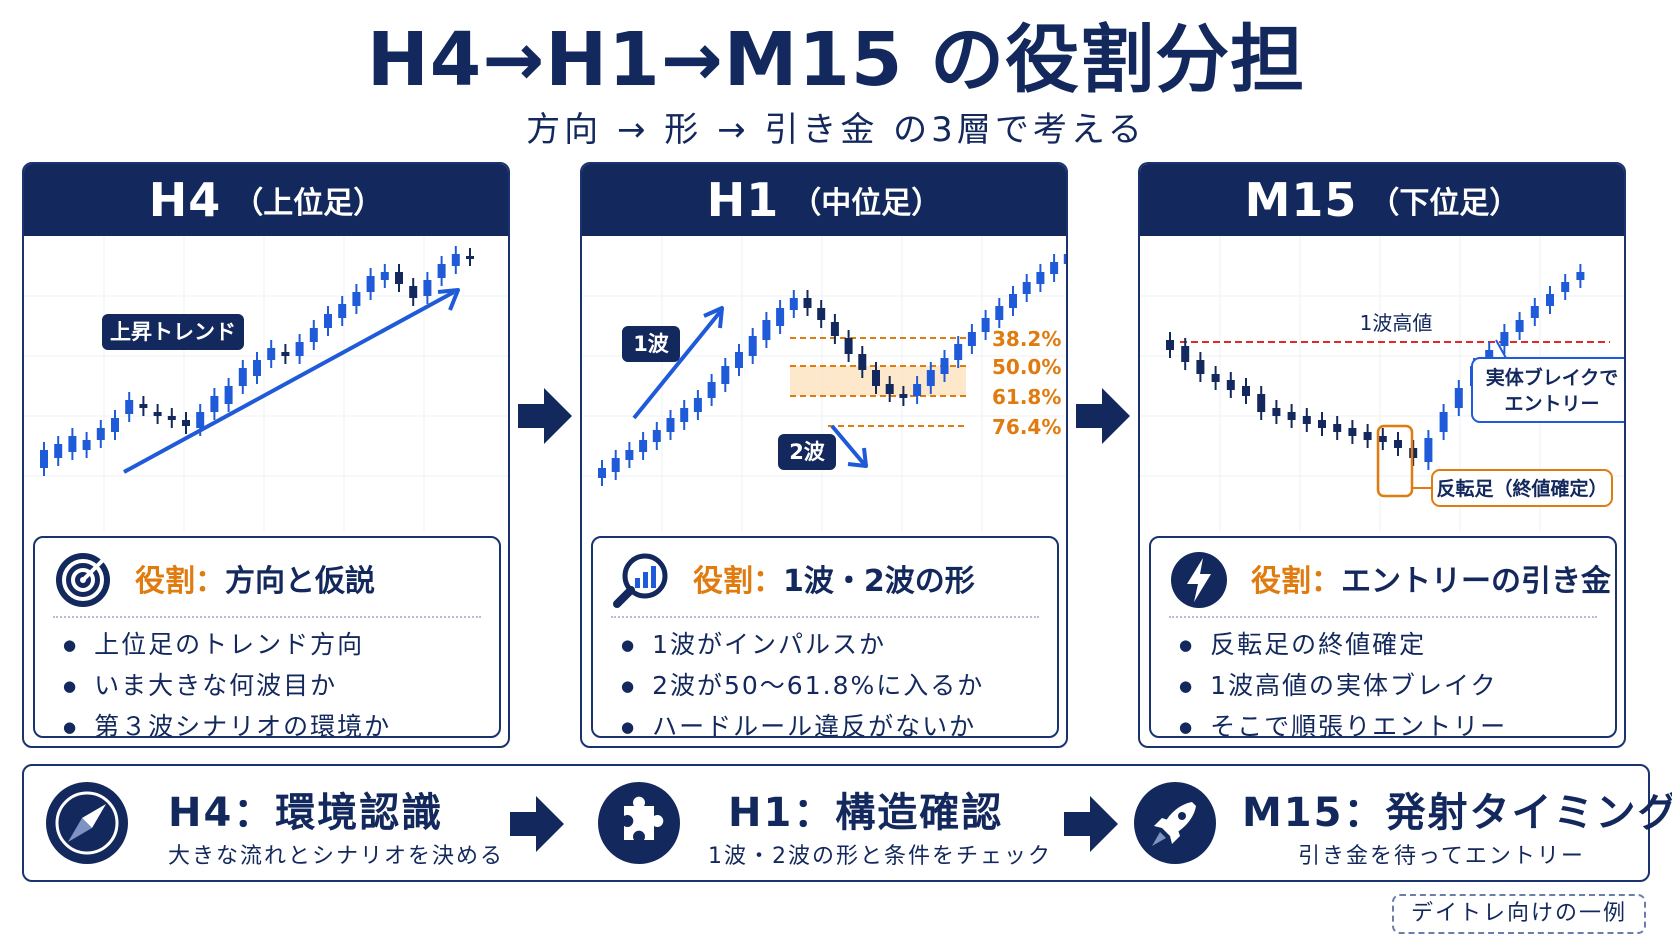  I want to click on fib-label: 50.0%, so click(1026, 367).